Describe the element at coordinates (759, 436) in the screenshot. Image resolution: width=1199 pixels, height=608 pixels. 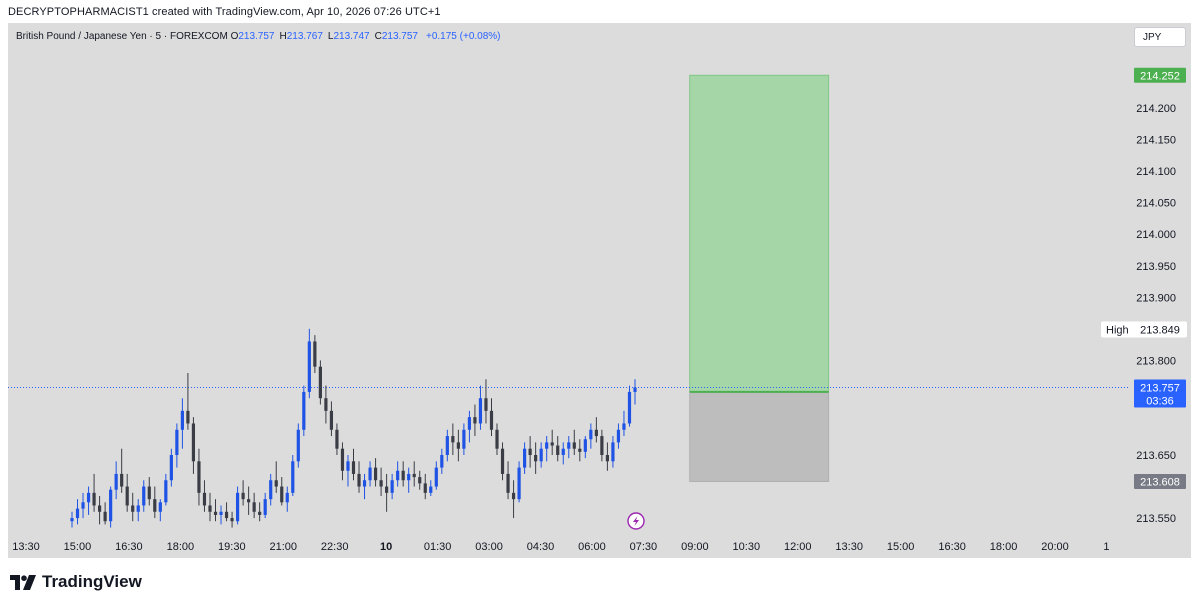
I see `long-position-loss-zone` at that location.